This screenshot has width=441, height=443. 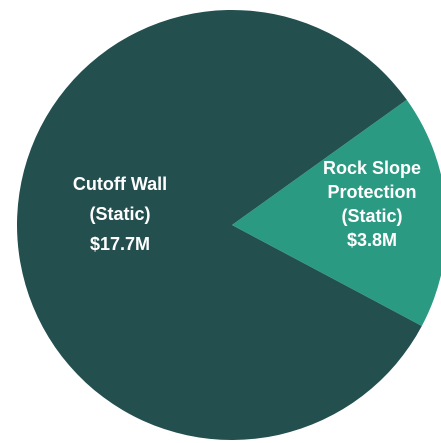 What do you see at coordinates (371, 216) in the screenshot?
I see `slice-label-1-line-2: (Static)` at bounding box center [371, 216].